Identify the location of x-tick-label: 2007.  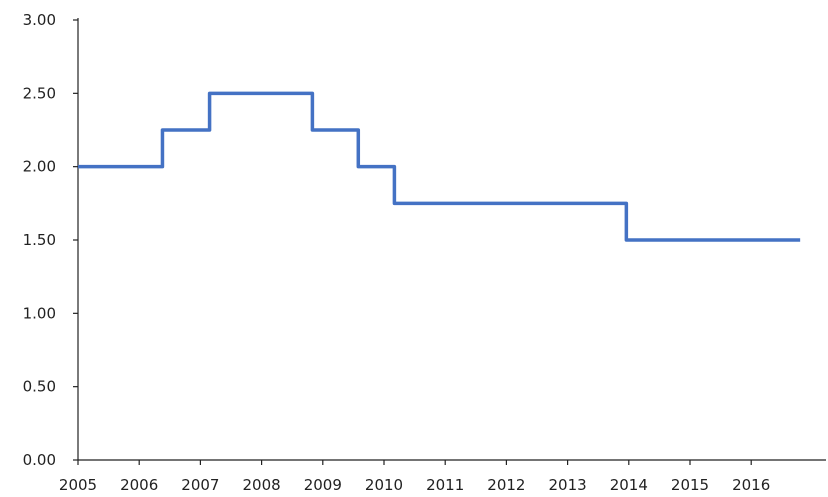
(200, 485).